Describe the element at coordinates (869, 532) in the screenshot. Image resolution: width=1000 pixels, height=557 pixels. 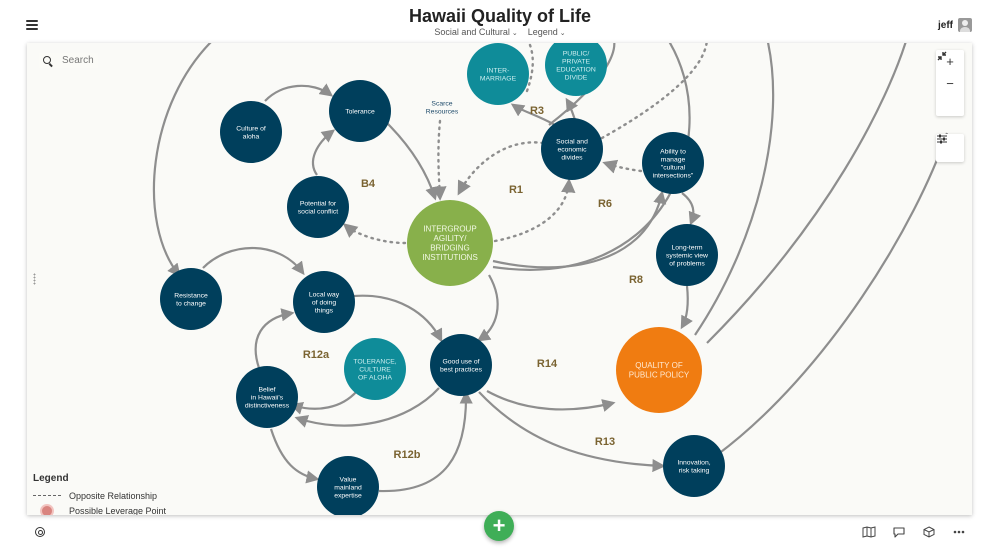
I see `map-icon` at that location.